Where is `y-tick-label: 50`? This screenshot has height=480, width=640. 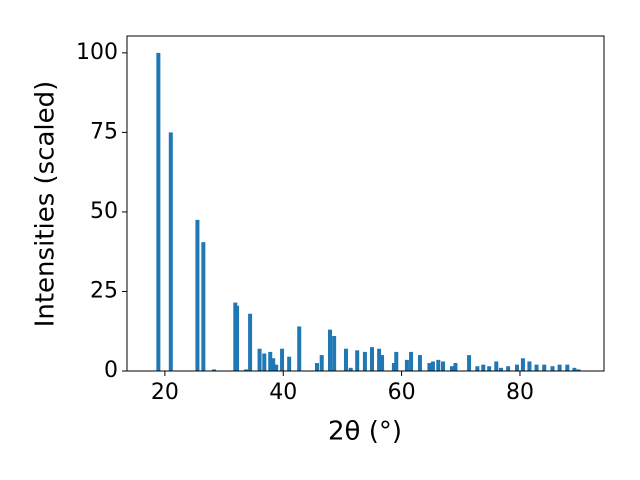
y-tick-label: 50 is located at coordinates (104, 211).